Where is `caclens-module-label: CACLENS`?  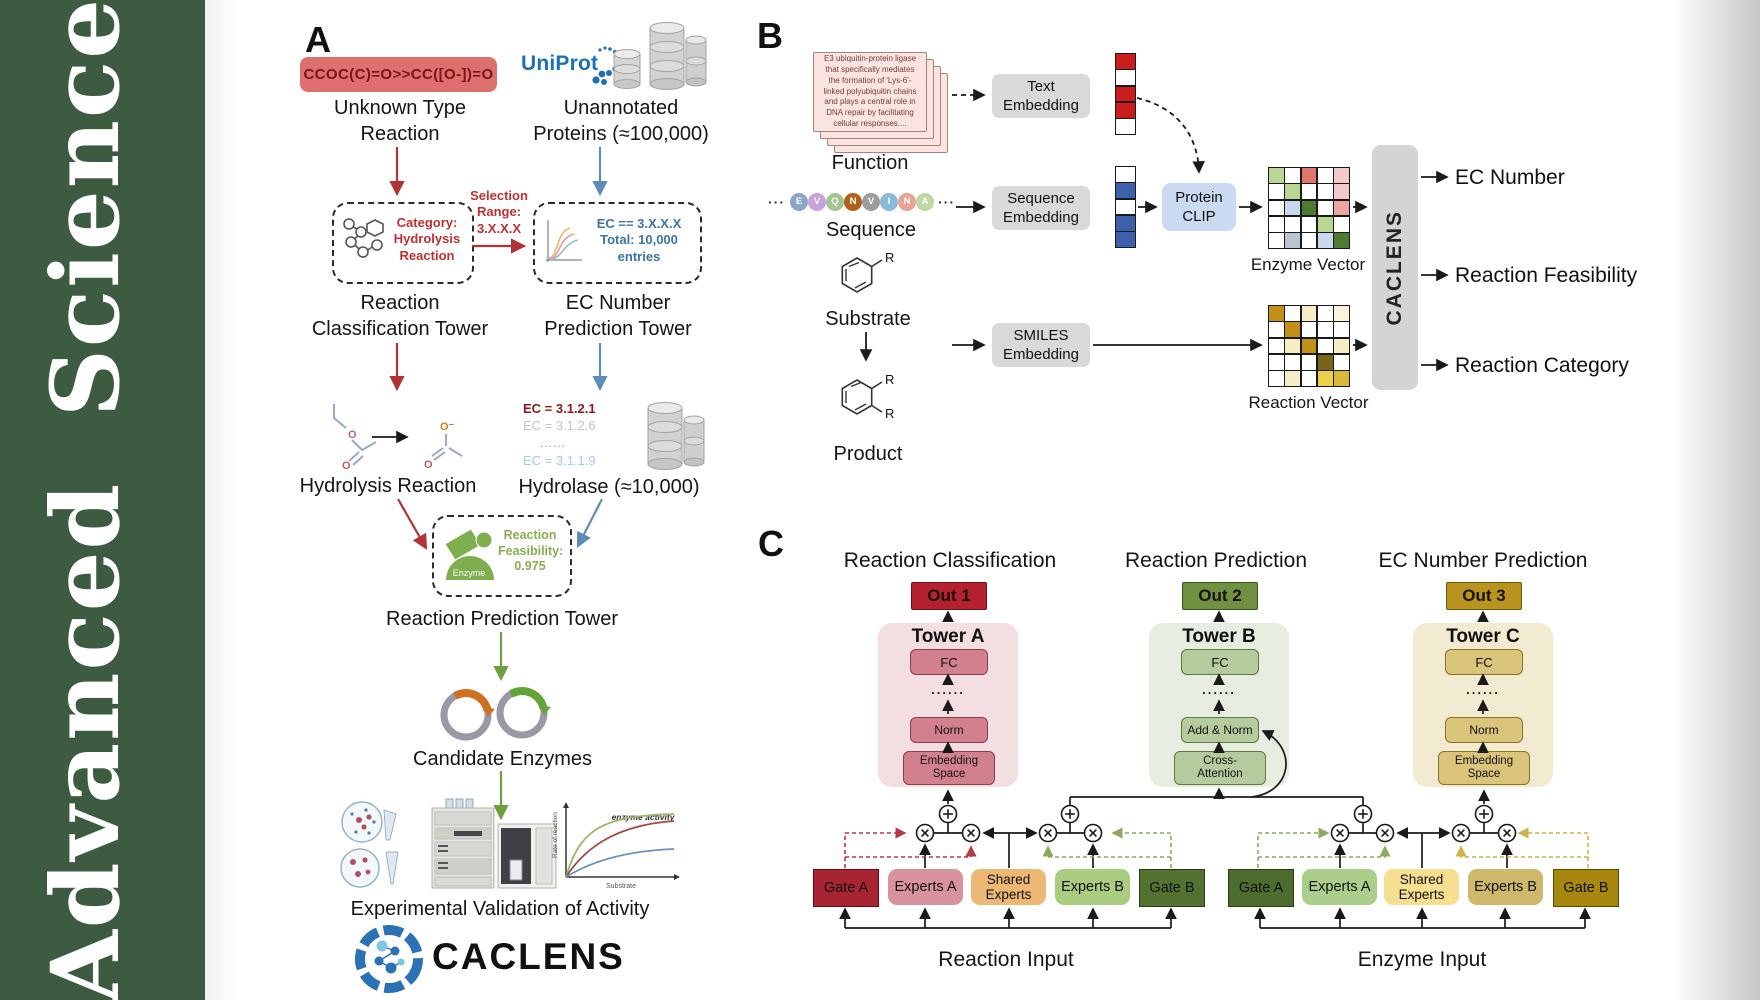
caclens-module-label: CACLENS is located at coordinates (1394, 267).